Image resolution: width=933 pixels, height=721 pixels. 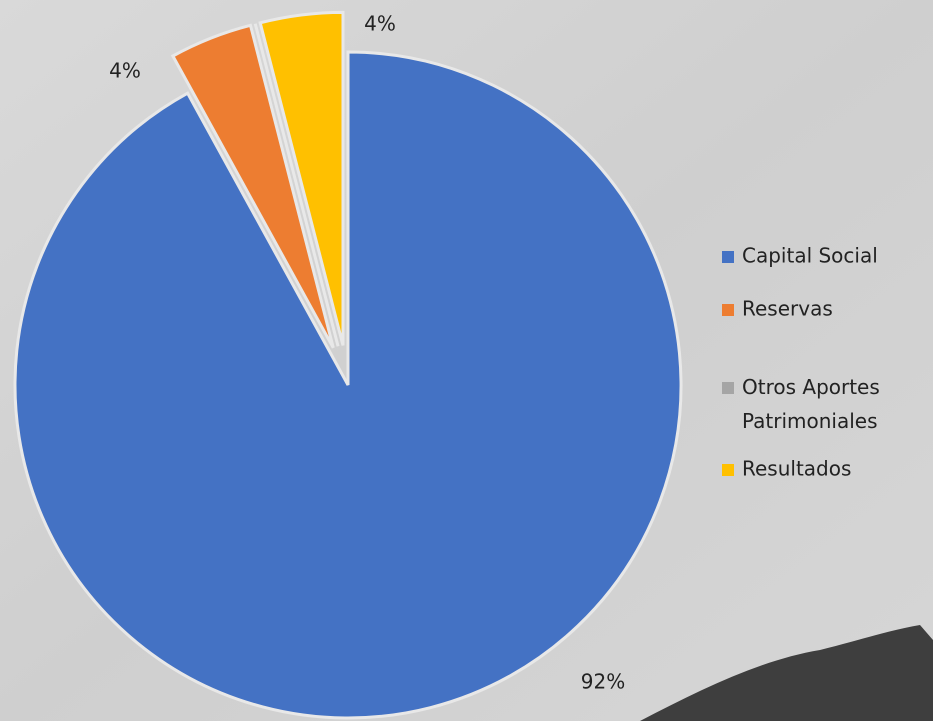 What do you see at coordinates (603, 682) in the screenshot?
I see `data-label: 92%` at bounding box center [603, 682].